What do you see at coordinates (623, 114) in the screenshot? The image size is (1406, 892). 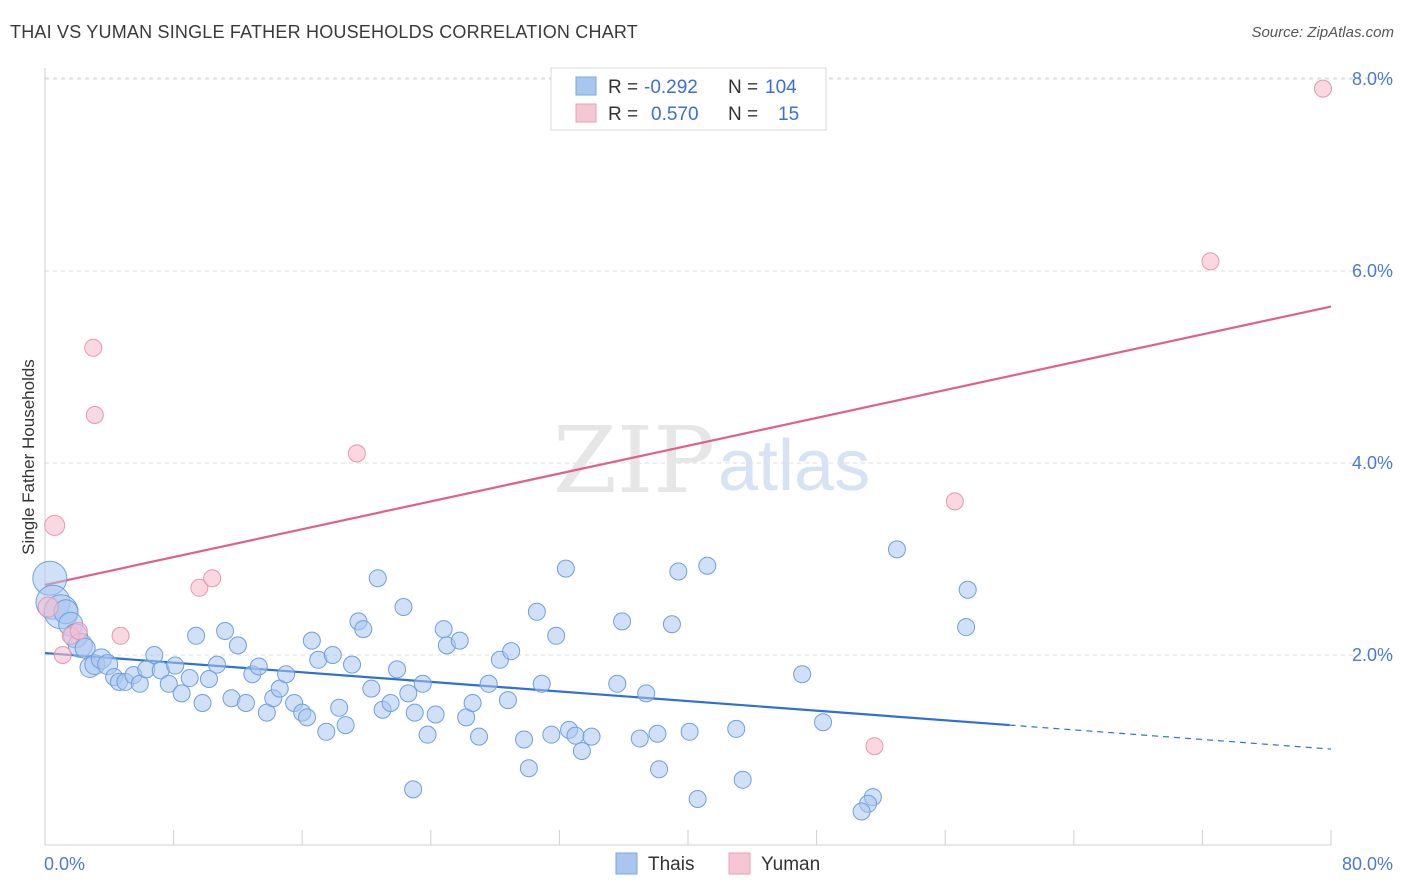 I see `legend-r-label-2: R =` at bounding box center [623, 114].